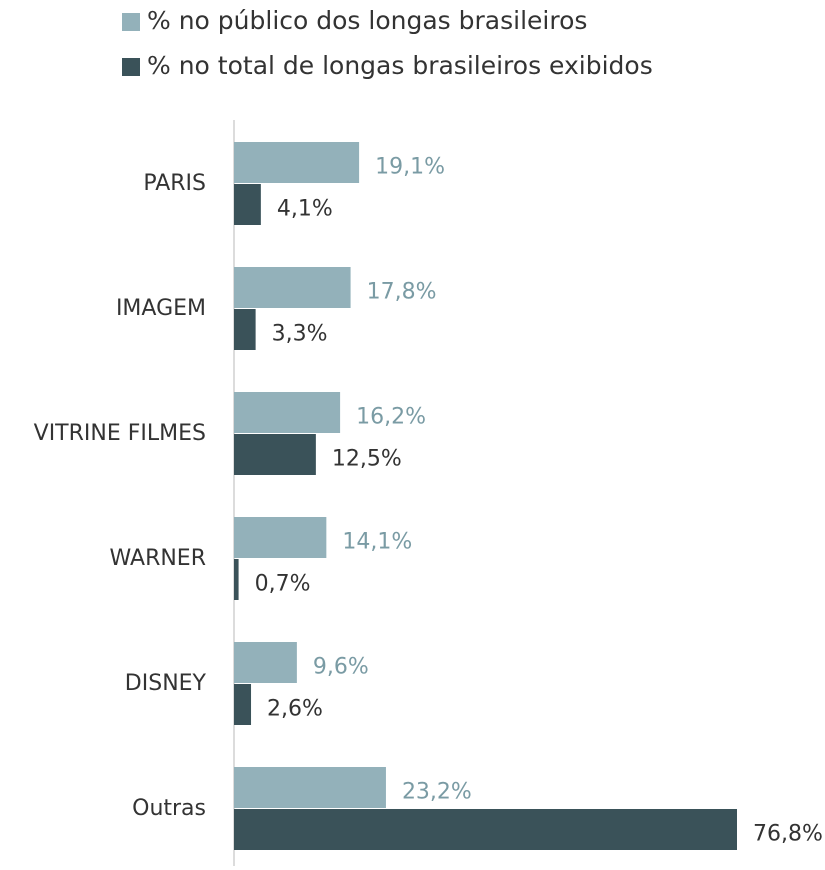  Describe the element at coordinates (437, 792) in the screenshot. I see `value-label: 23,2%` at that location.